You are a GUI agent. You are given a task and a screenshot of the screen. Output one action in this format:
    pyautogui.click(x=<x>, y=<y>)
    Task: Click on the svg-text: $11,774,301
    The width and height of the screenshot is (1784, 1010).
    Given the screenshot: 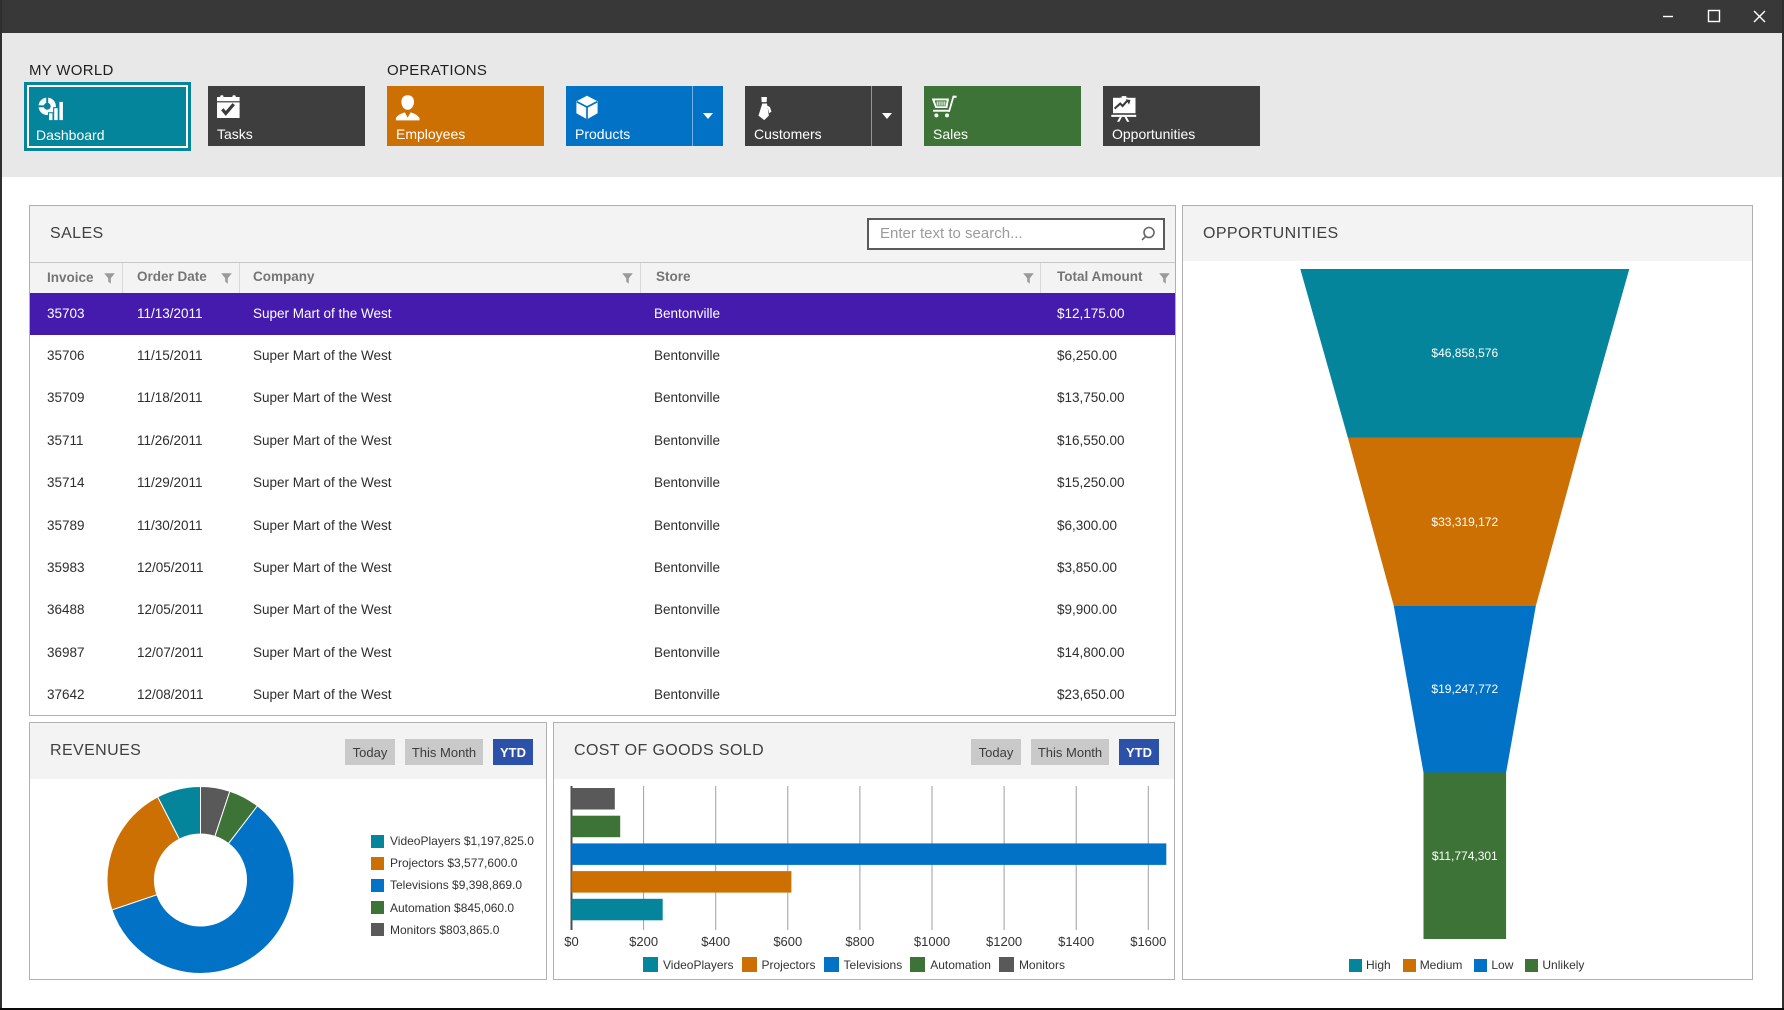 What is the action you would take?
    pyautogui.click(x=1465, y=856)
    